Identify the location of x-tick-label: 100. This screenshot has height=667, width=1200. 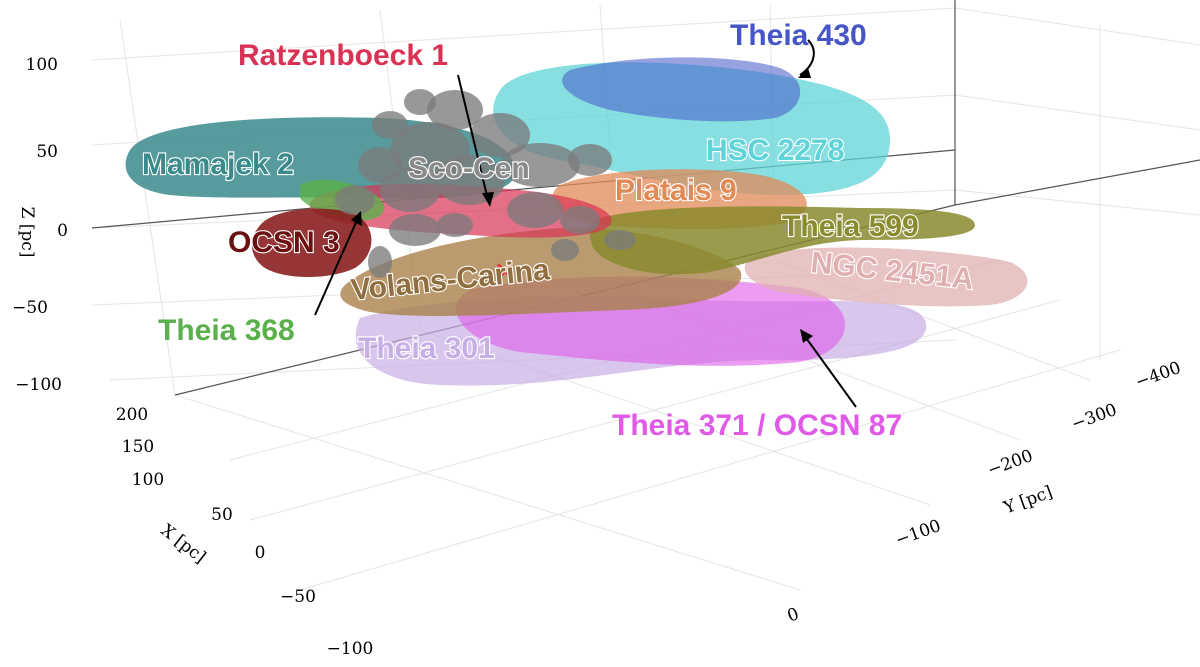
(148, 480).